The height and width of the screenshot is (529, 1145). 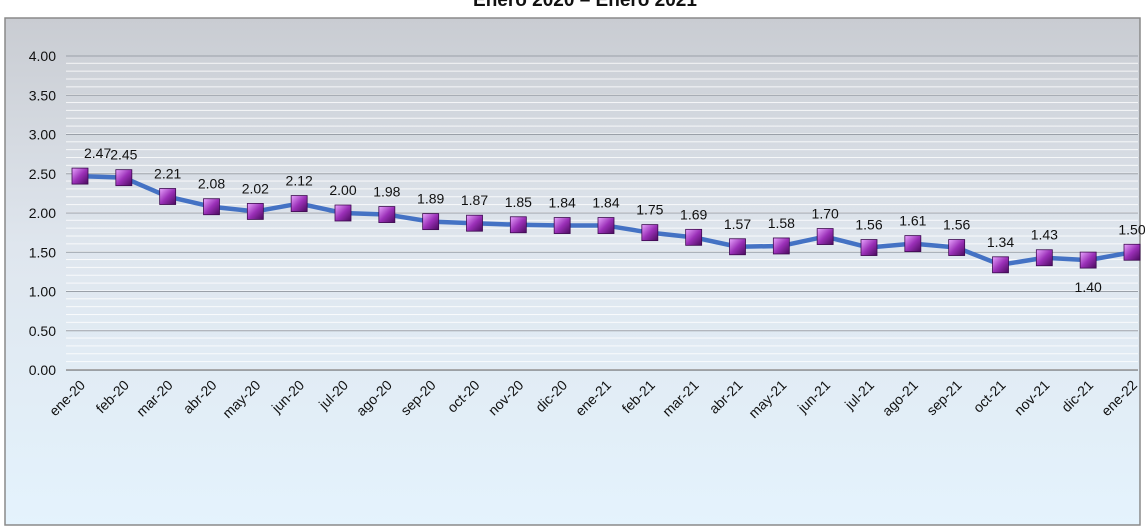 What do you see at coordinates (430, 199) in the screenshot?
I see `data-label: 1.89` at bounding box center [430, 199].